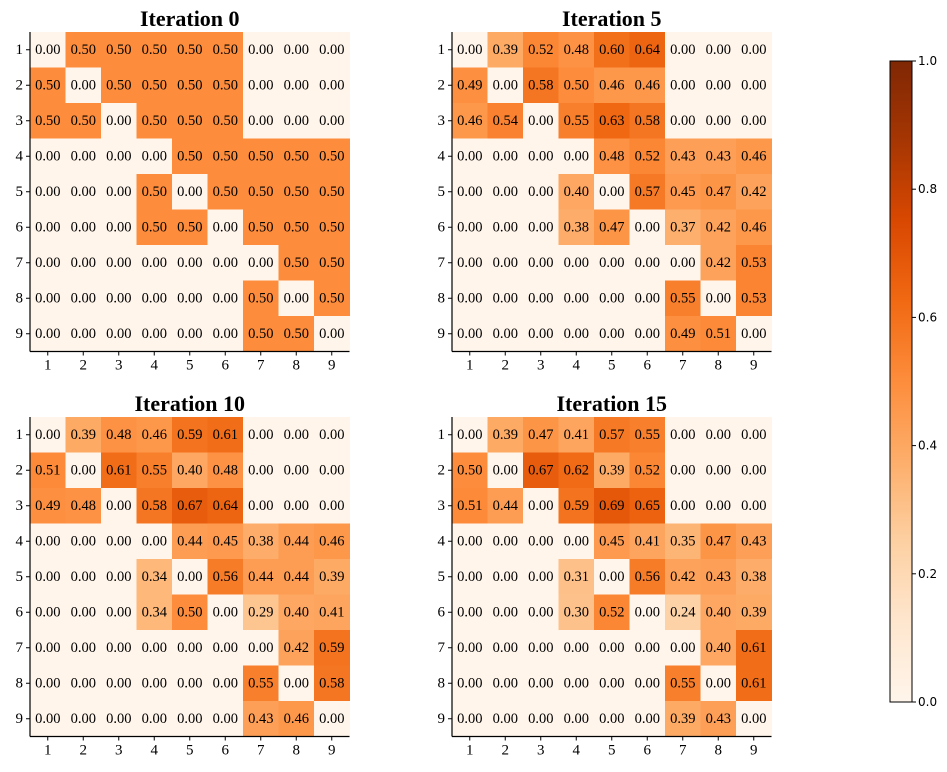 The height and width of the screenshot is (772, 947). What do you see at coordinates (612, 366) in the screenshot?
I see `x-tick-label: 5` at bounding box center [612, 366].